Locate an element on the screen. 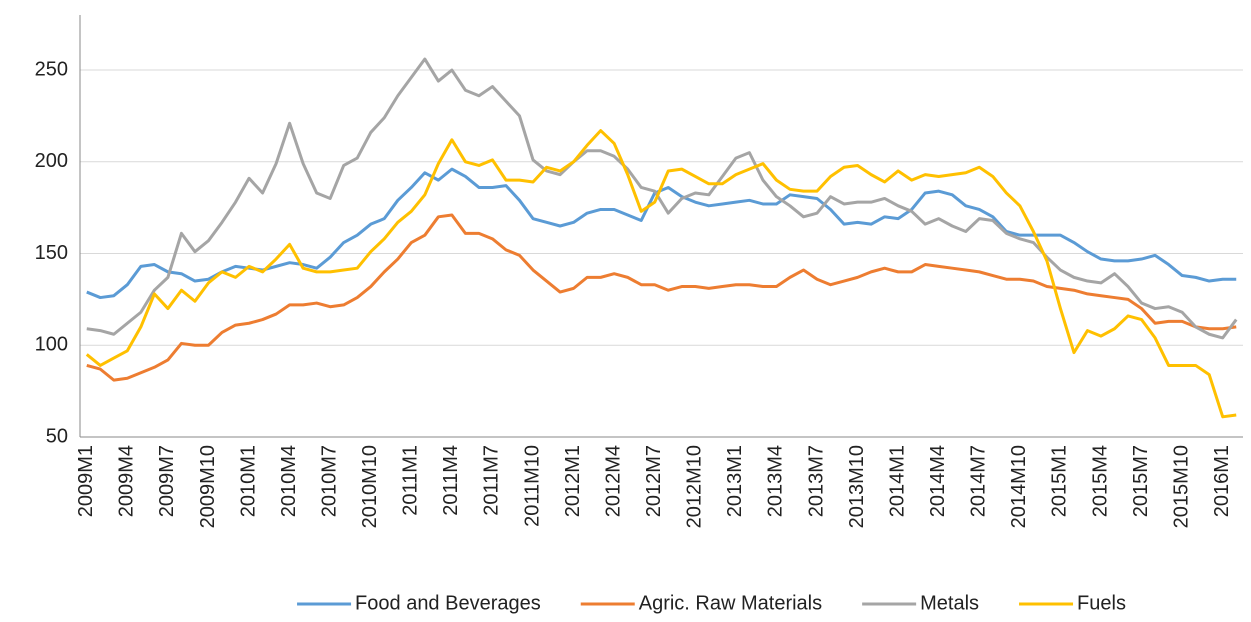  x-tick-label: 2009M7 is located at coordinates (167, 481).